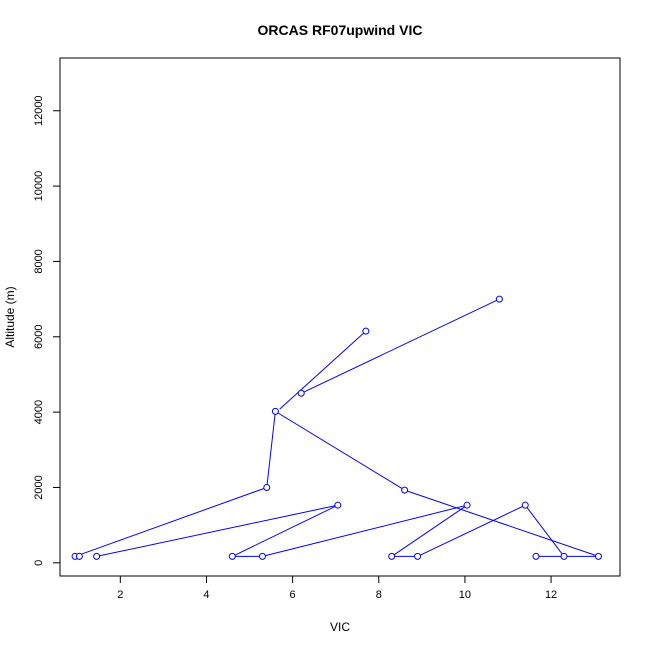 The width and height of the screenshot is (650, 650). Describe the element at coordinates (293, 595) in the screenshot. I see `x-tick-label: 6` at that location.